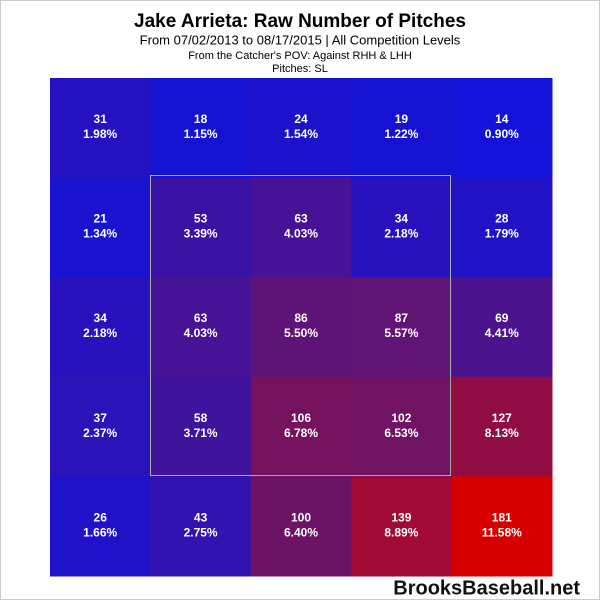  I want to click on cell-percent: 0.90%, so click(502, 134).